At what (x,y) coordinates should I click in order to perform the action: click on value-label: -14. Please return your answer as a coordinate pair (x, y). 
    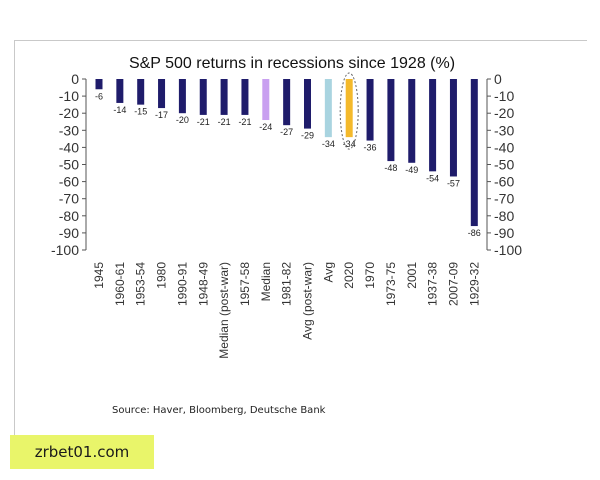
    Looking at the image, I should click on (119, 110).